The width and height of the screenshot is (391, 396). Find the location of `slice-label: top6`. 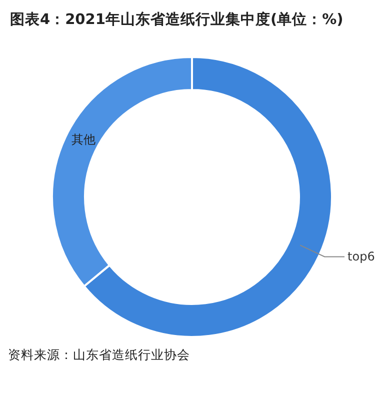

slice-label: top6 is located at coordinates (361, 257).